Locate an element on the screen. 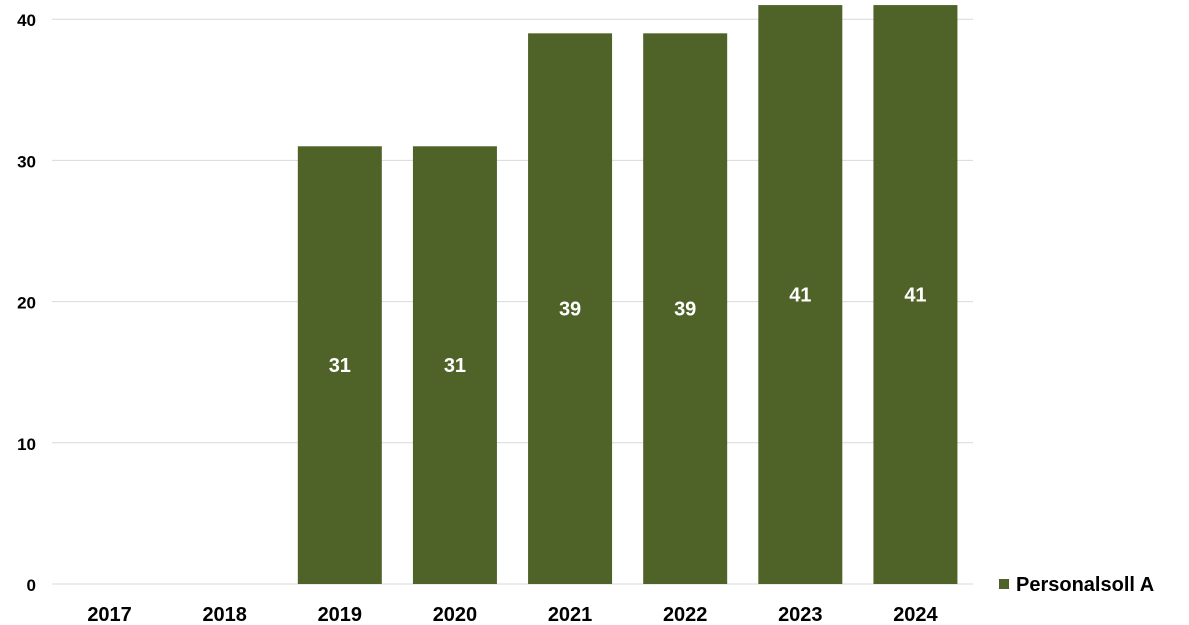 This screenshot has height=625, width=1189. data-labels: 31 31 39 39 41 41 is located at coordinates (628, 331).